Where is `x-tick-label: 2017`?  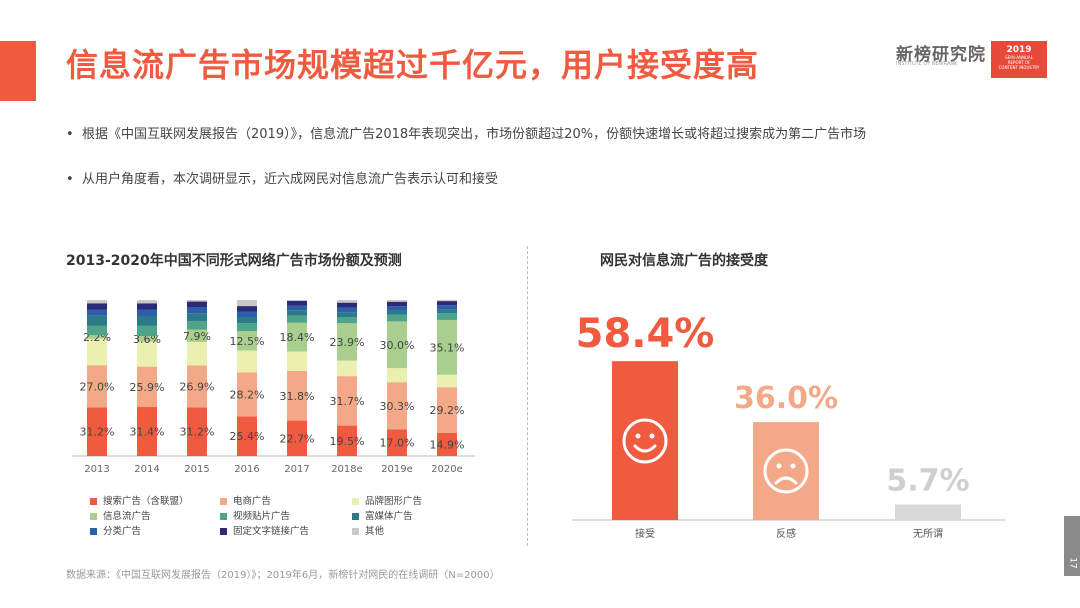
x-tick-label: 2017 is located at coordinates (296, 469).